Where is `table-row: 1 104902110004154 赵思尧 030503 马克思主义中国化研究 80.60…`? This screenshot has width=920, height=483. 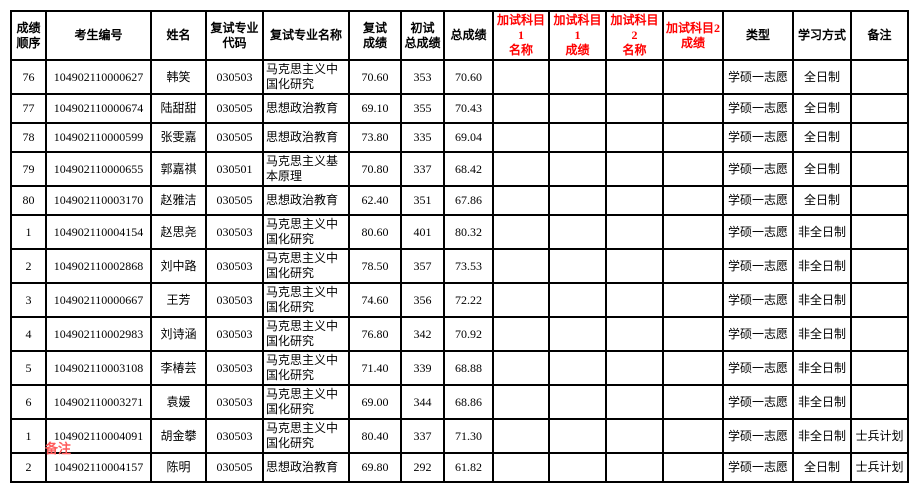 table-row: 1 104902110004154 赵思尧 030503 马克思主义中国化研究 80.60… is located at coordinates (459, 232).